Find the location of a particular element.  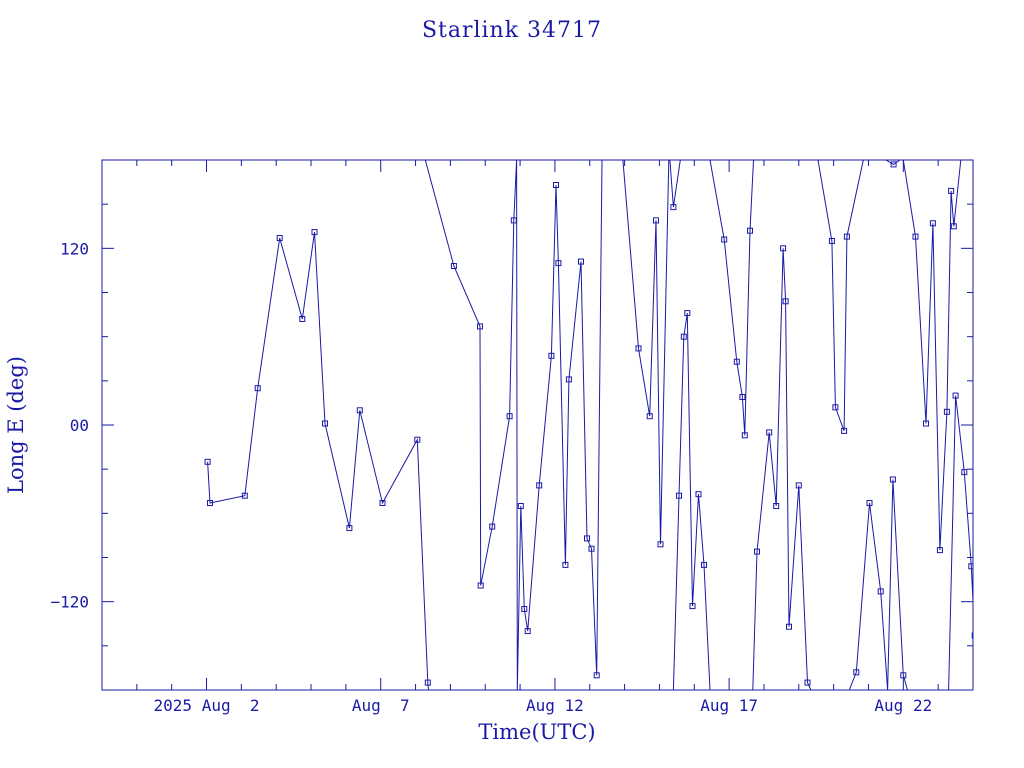

y-axis-label: Long E (deg) is located at coordinates (16, 425).